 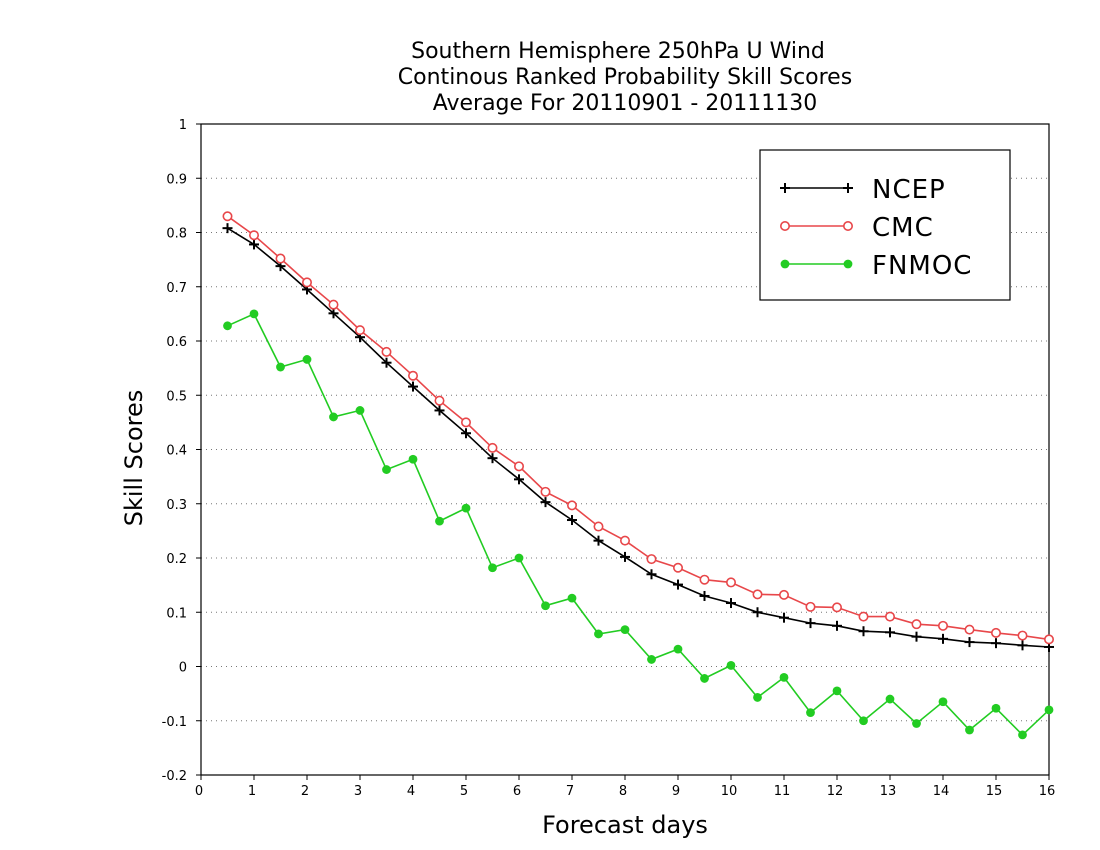 I want to click on legend-box, so click(x=885, y=225).